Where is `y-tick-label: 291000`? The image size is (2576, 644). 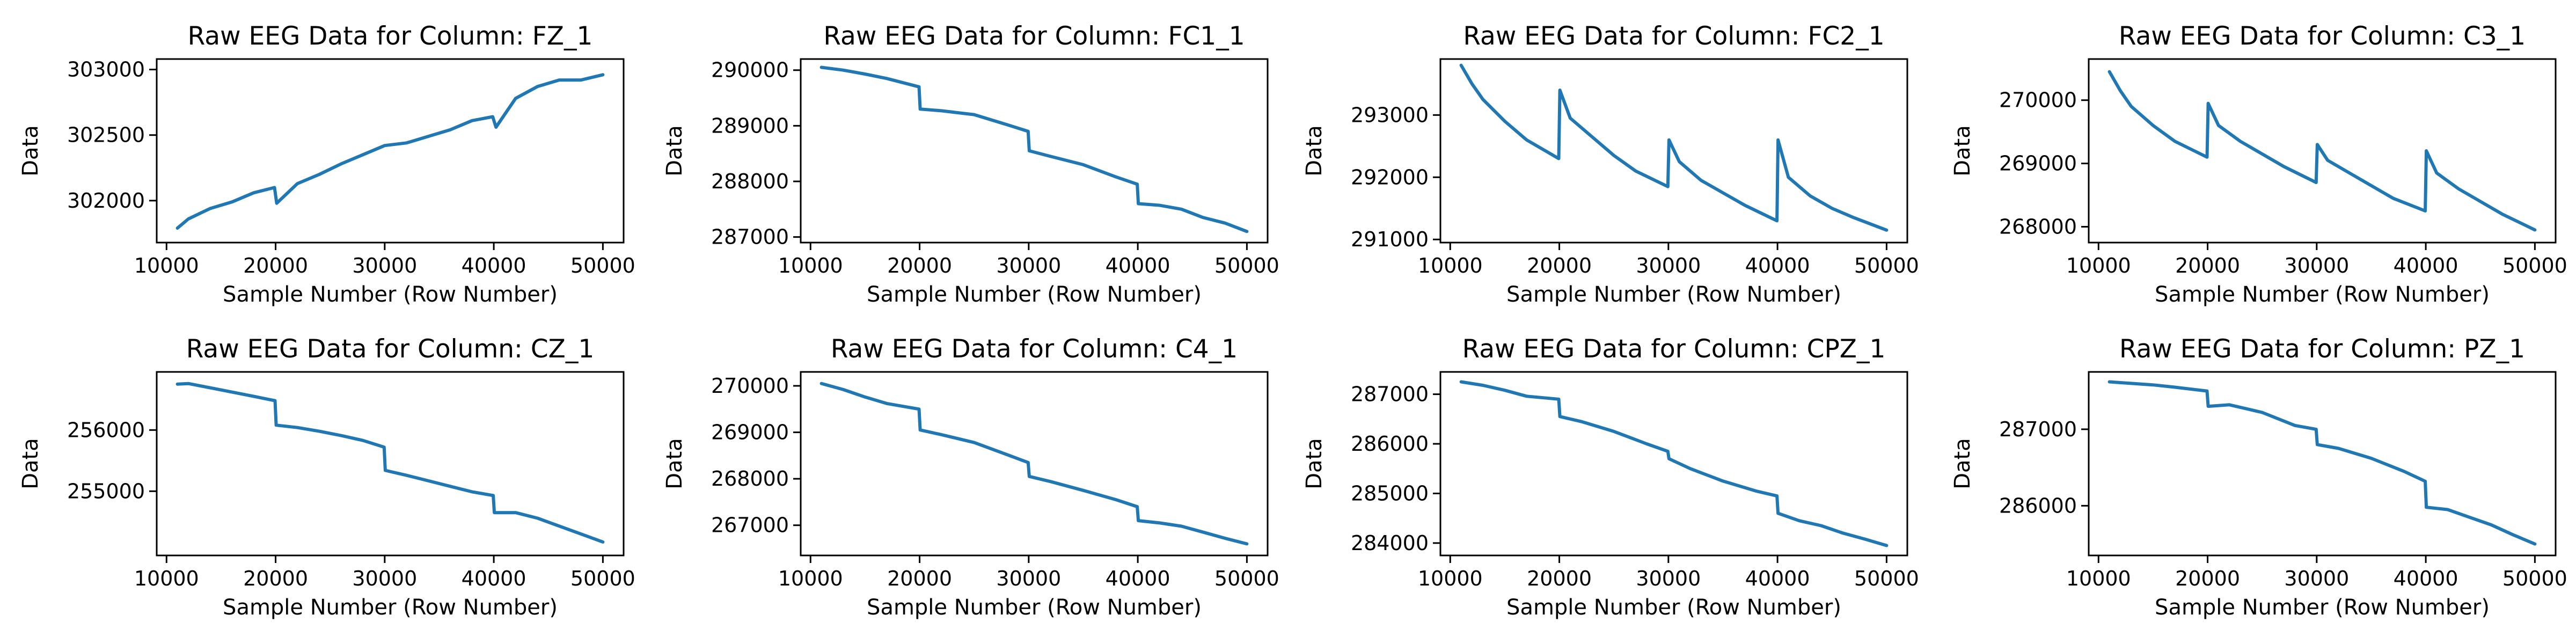
y-tick-label: 291000 is located at coordinates (1390, 239).